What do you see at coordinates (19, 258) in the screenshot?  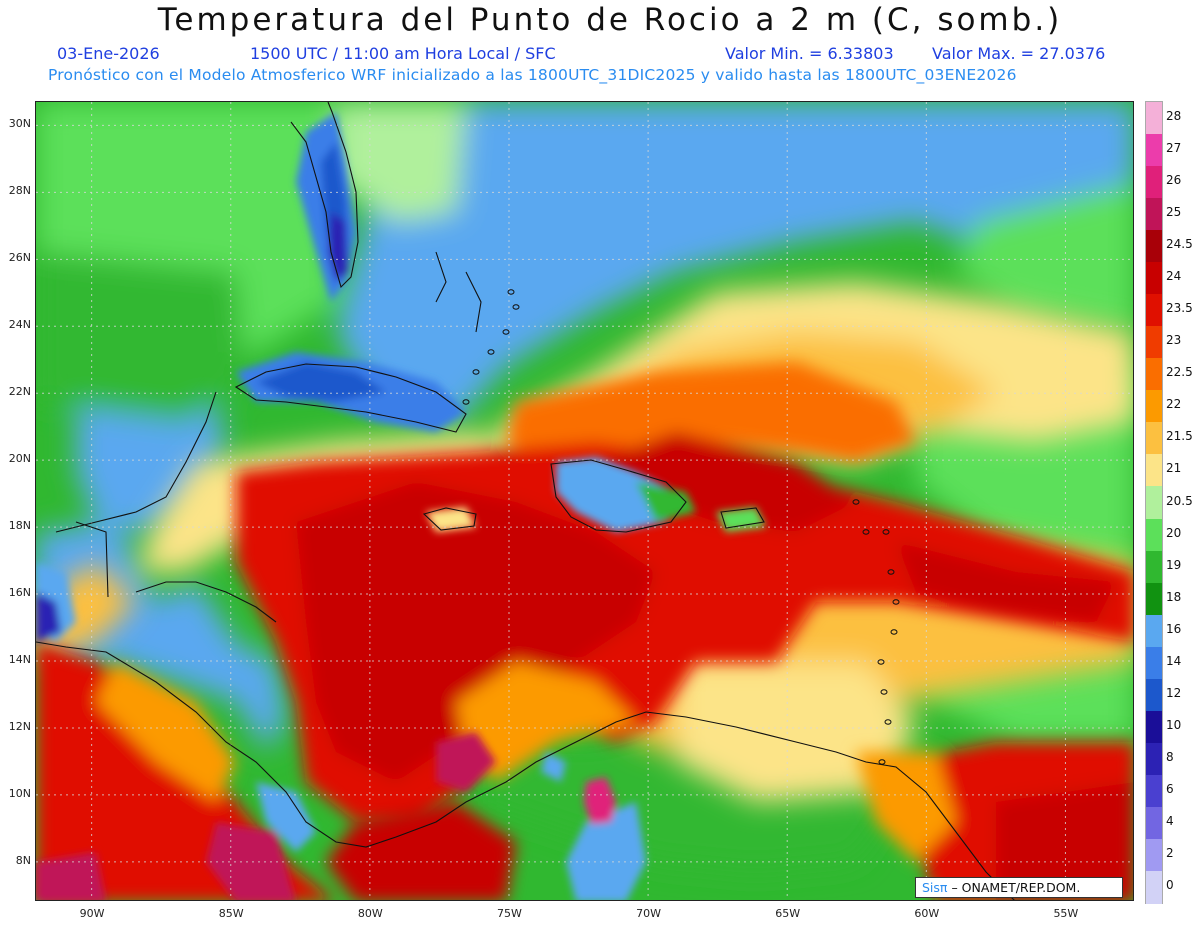 I see `lat-label: 26N` at bounding box center [19, 258].